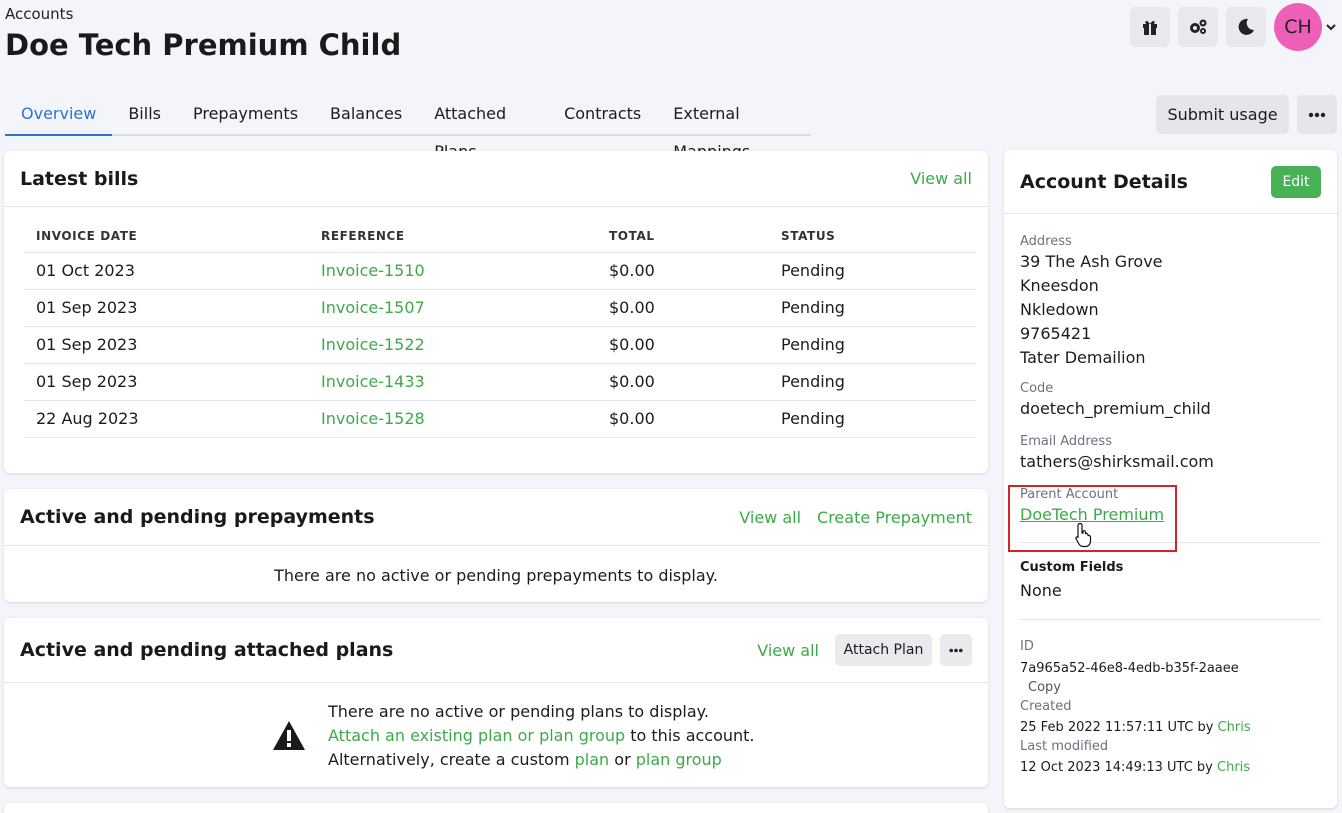  Describe the element at coordinates (1041, 590) in the screenshot. I see `custom-fields-value: None` at that location.